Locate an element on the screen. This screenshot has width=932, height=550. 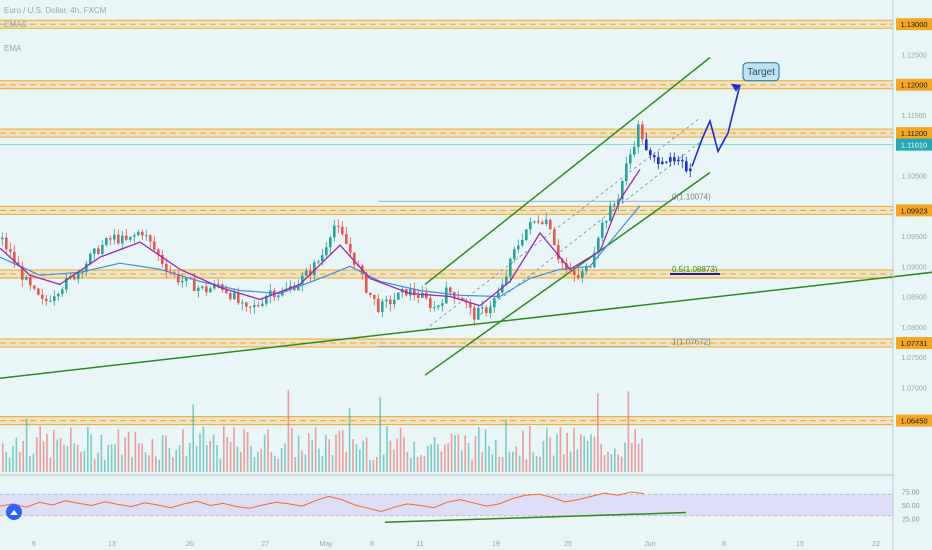
time-tick-label: 25 is located at coordinates (568, 544).